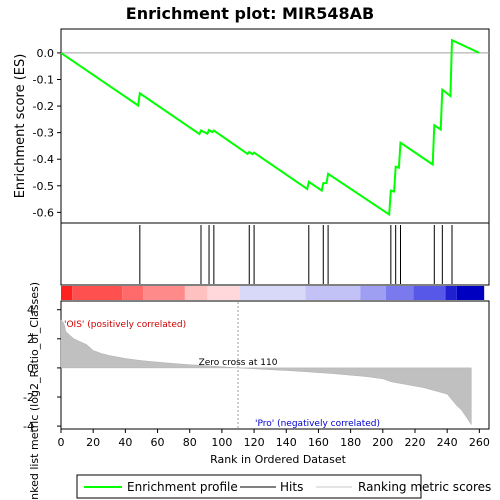 This screenshot has width=500, height=500. I want to click on hit-lines, so click(296, 254).